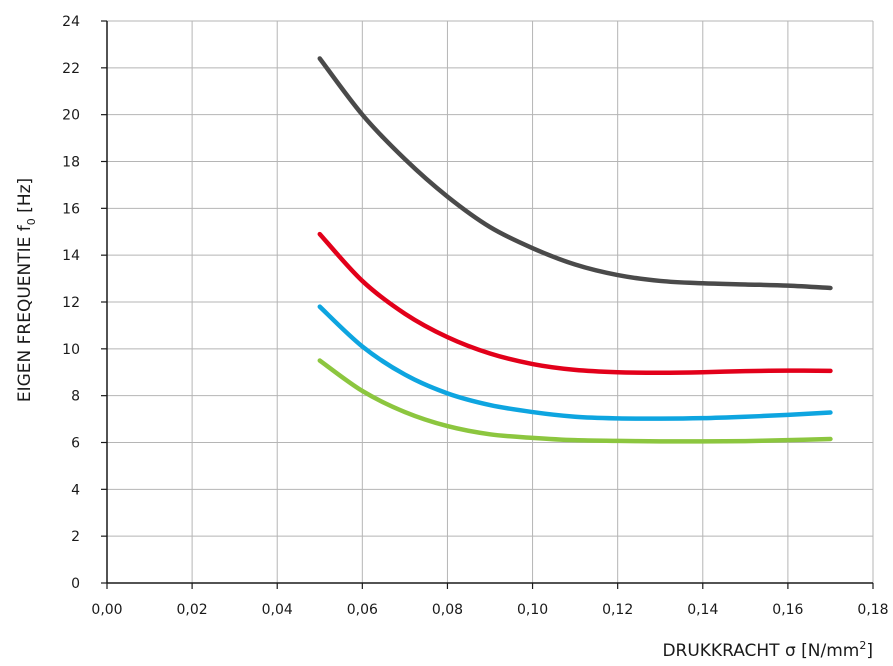  Describe the element at coordinates (872, 610) in the screenshot. I see `x-tick-label: 0,18` at that location.